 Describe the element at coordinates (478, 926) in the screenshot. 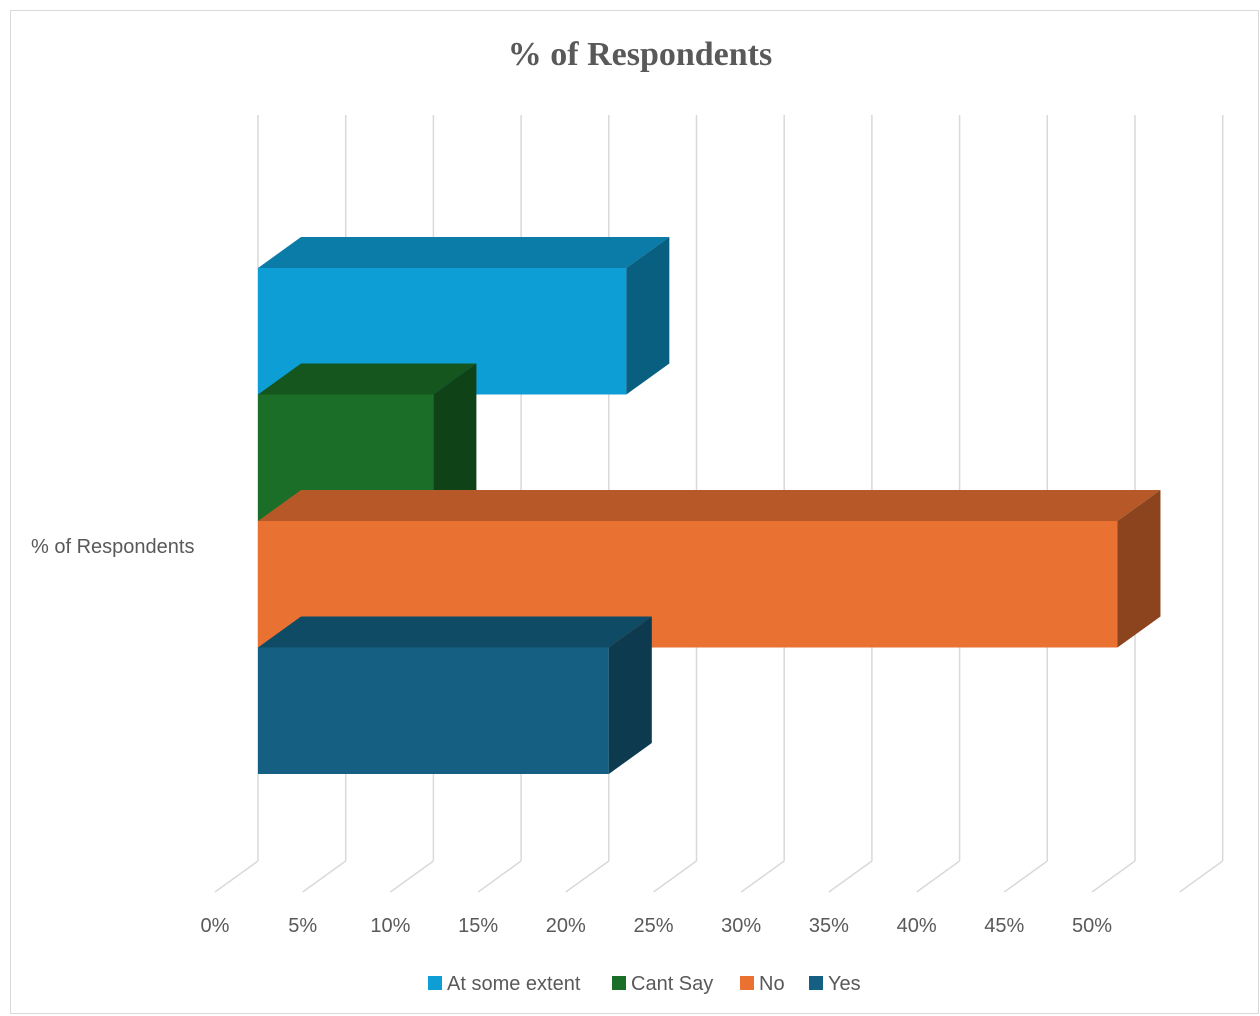

I see `x-tick-label: 15%` at that location.